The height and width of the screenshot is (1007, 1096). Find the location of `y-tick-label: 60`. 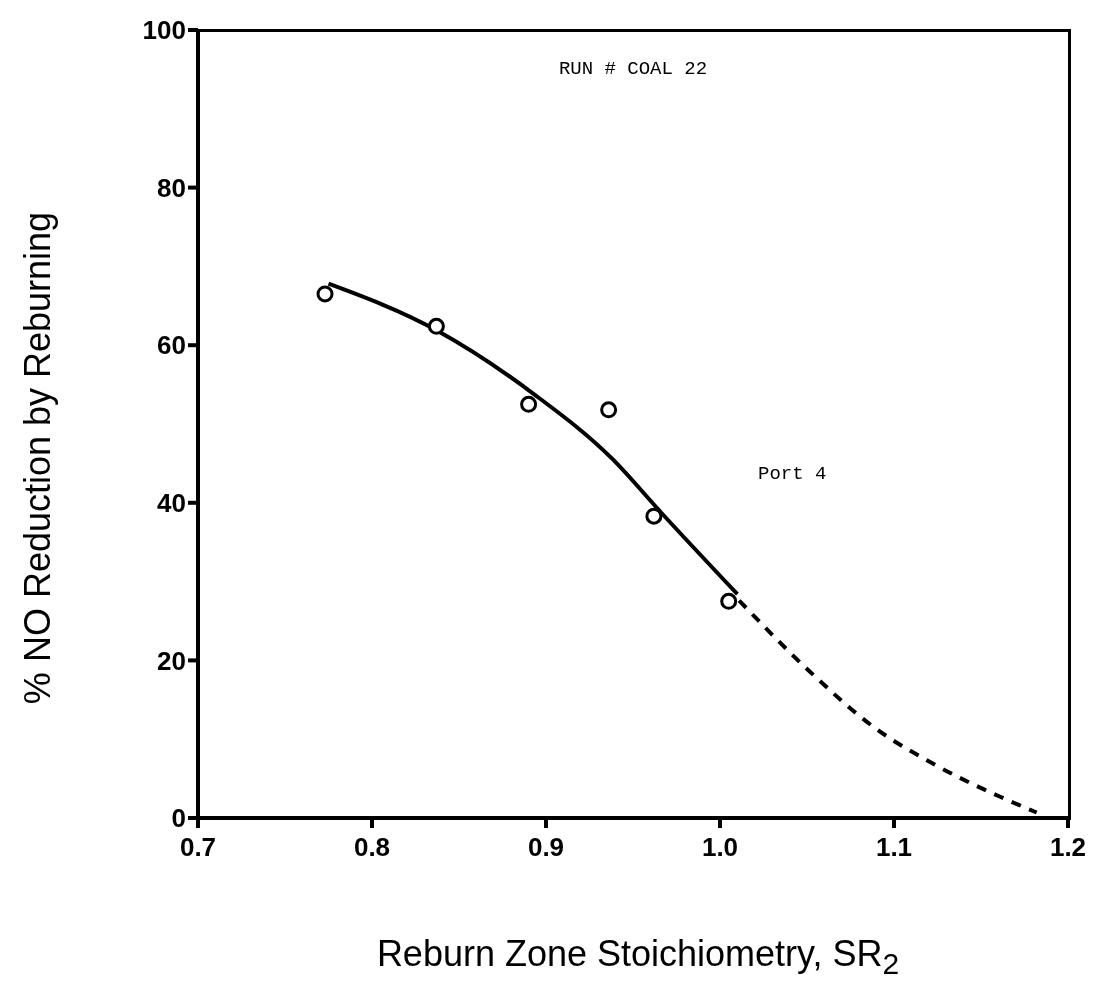

y-tick-label: 60 is located at coordinates (171, 345).